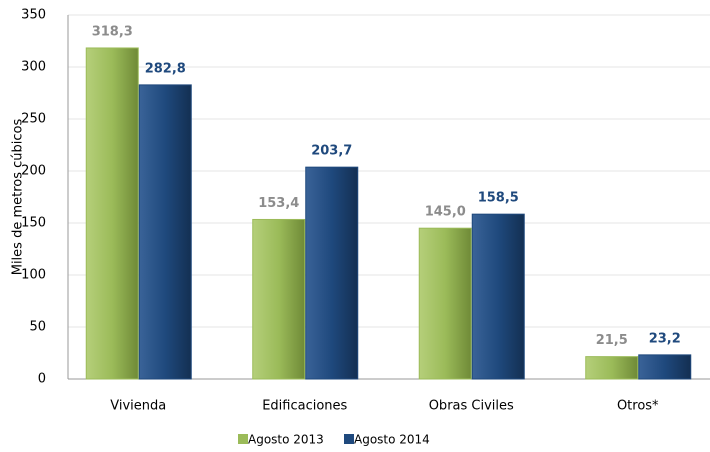  Describe the element at coordinates (392, 440) in the screenshot. I see `legend-label: Agosto 2014` at that location.